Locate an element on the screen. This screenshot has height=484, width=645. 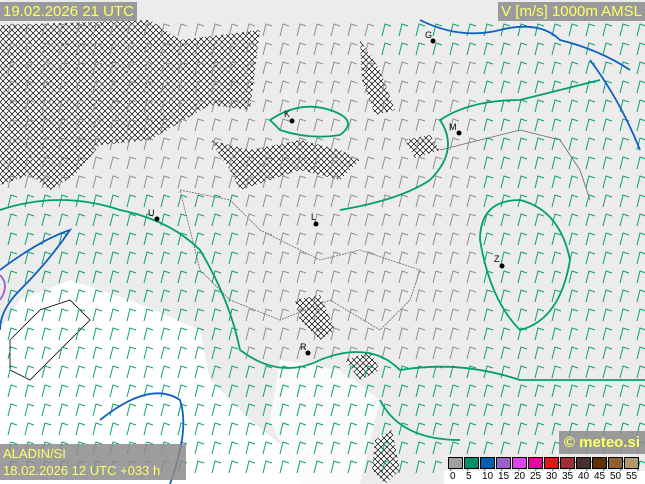
legend-swatch is located at coordinates (615, 463).